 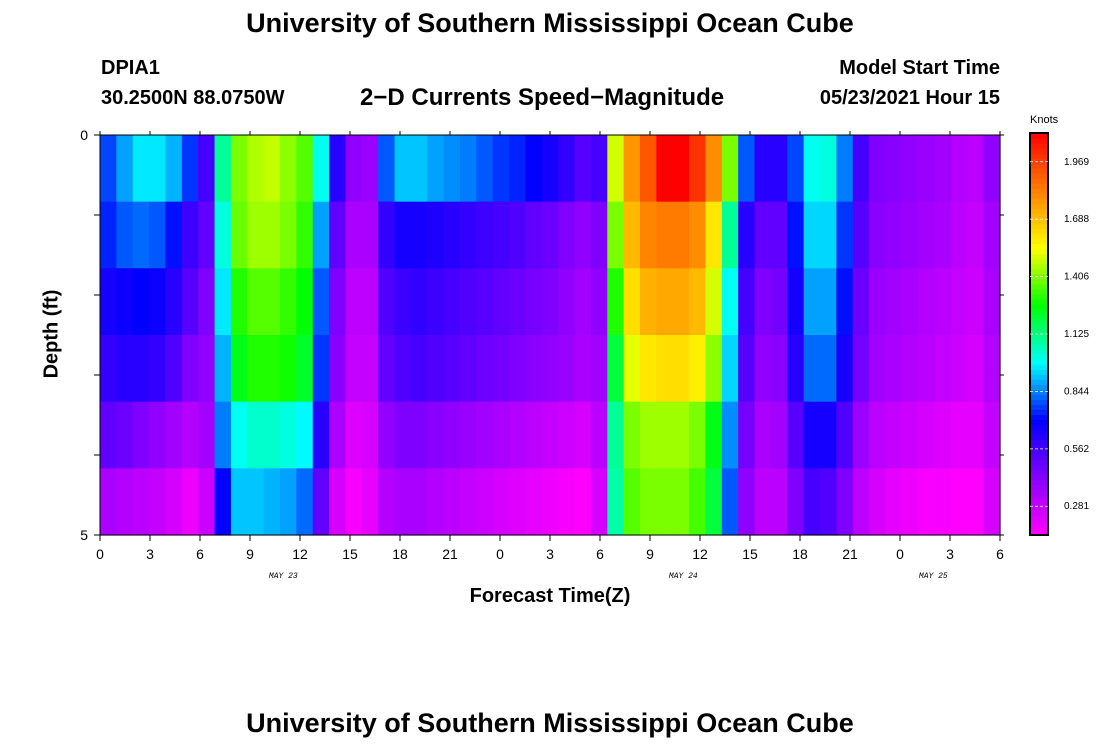 I want to click on x-axis-title: Forecast Time(Z), so click(x=550, y=596).